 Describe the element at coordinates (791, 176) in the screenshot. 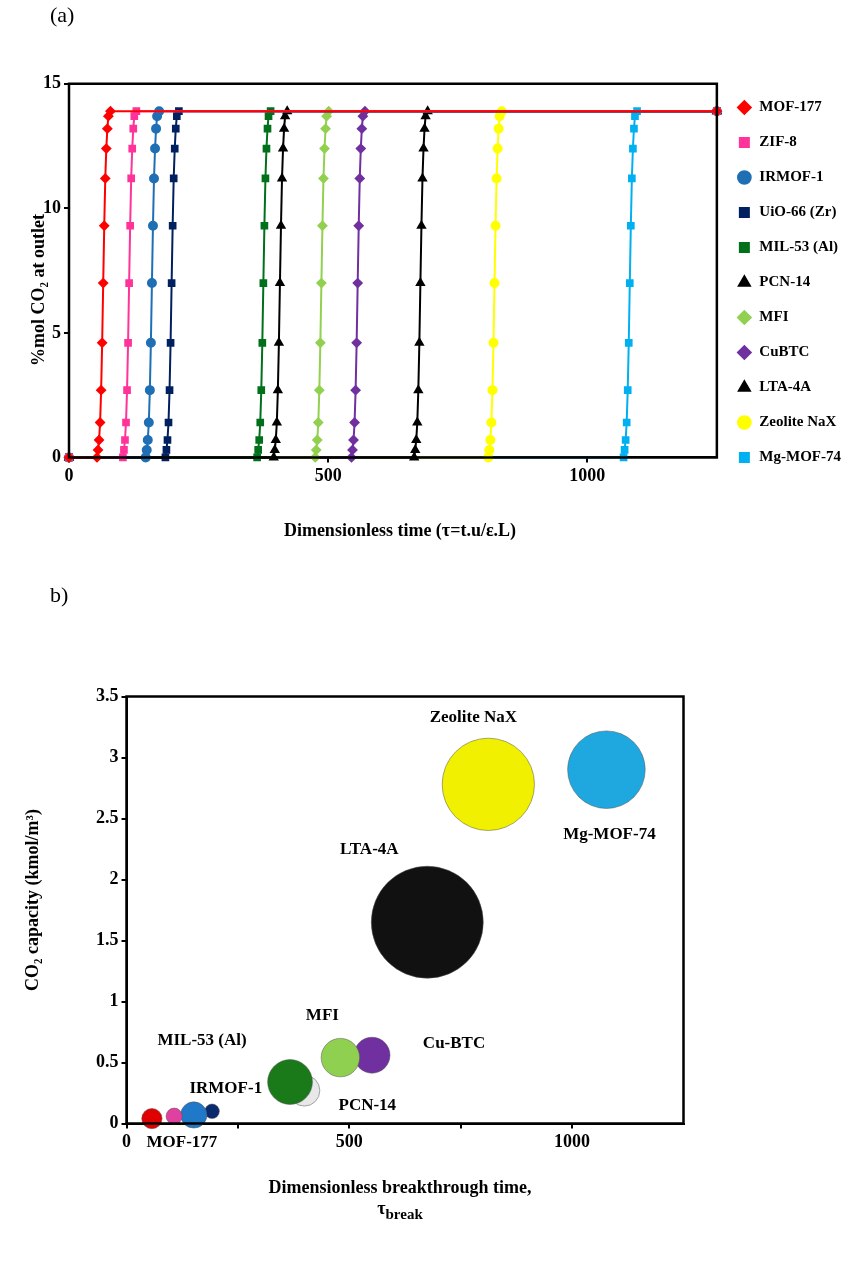

I see `legend-label: IRMOF-1` at that location.